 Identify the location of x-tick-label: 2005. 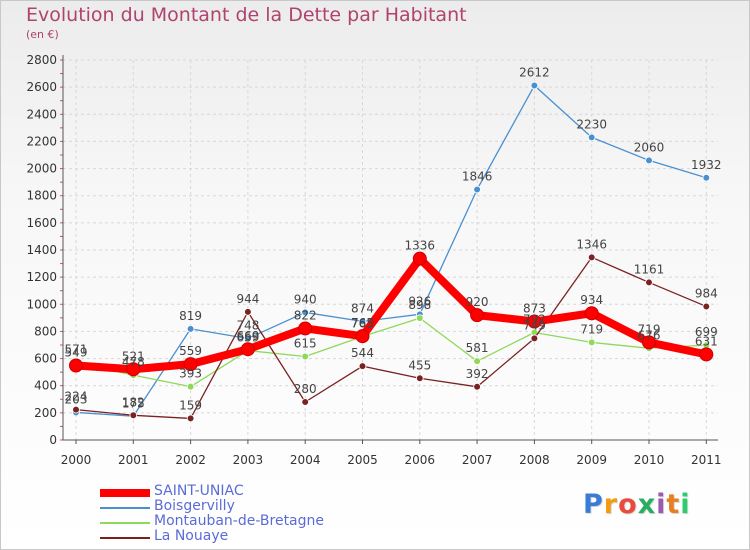
(362, 460).